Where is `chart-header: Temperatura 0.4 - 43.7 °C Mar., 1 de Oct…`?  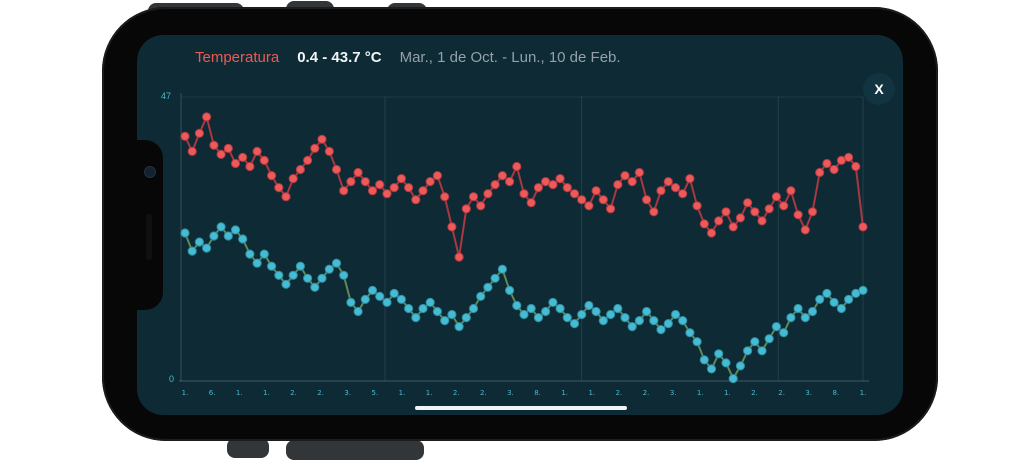
chart-header: Temperatura 0.4 - 43.7 °C Mar., 1 de Oct… is located at coordinates (408, 57).